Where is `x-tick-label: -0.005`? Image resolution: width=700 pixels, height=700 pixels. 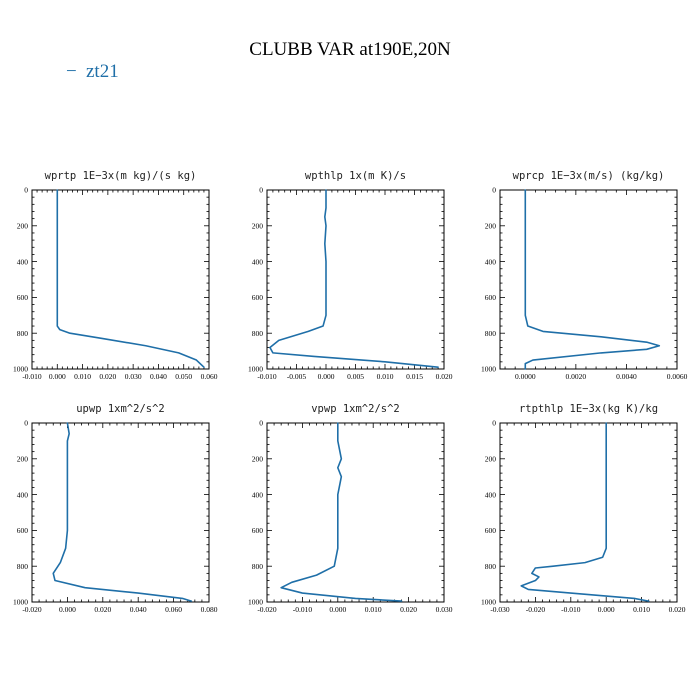
x-tick-label: -0.005 is located at coordinates (297, 376).